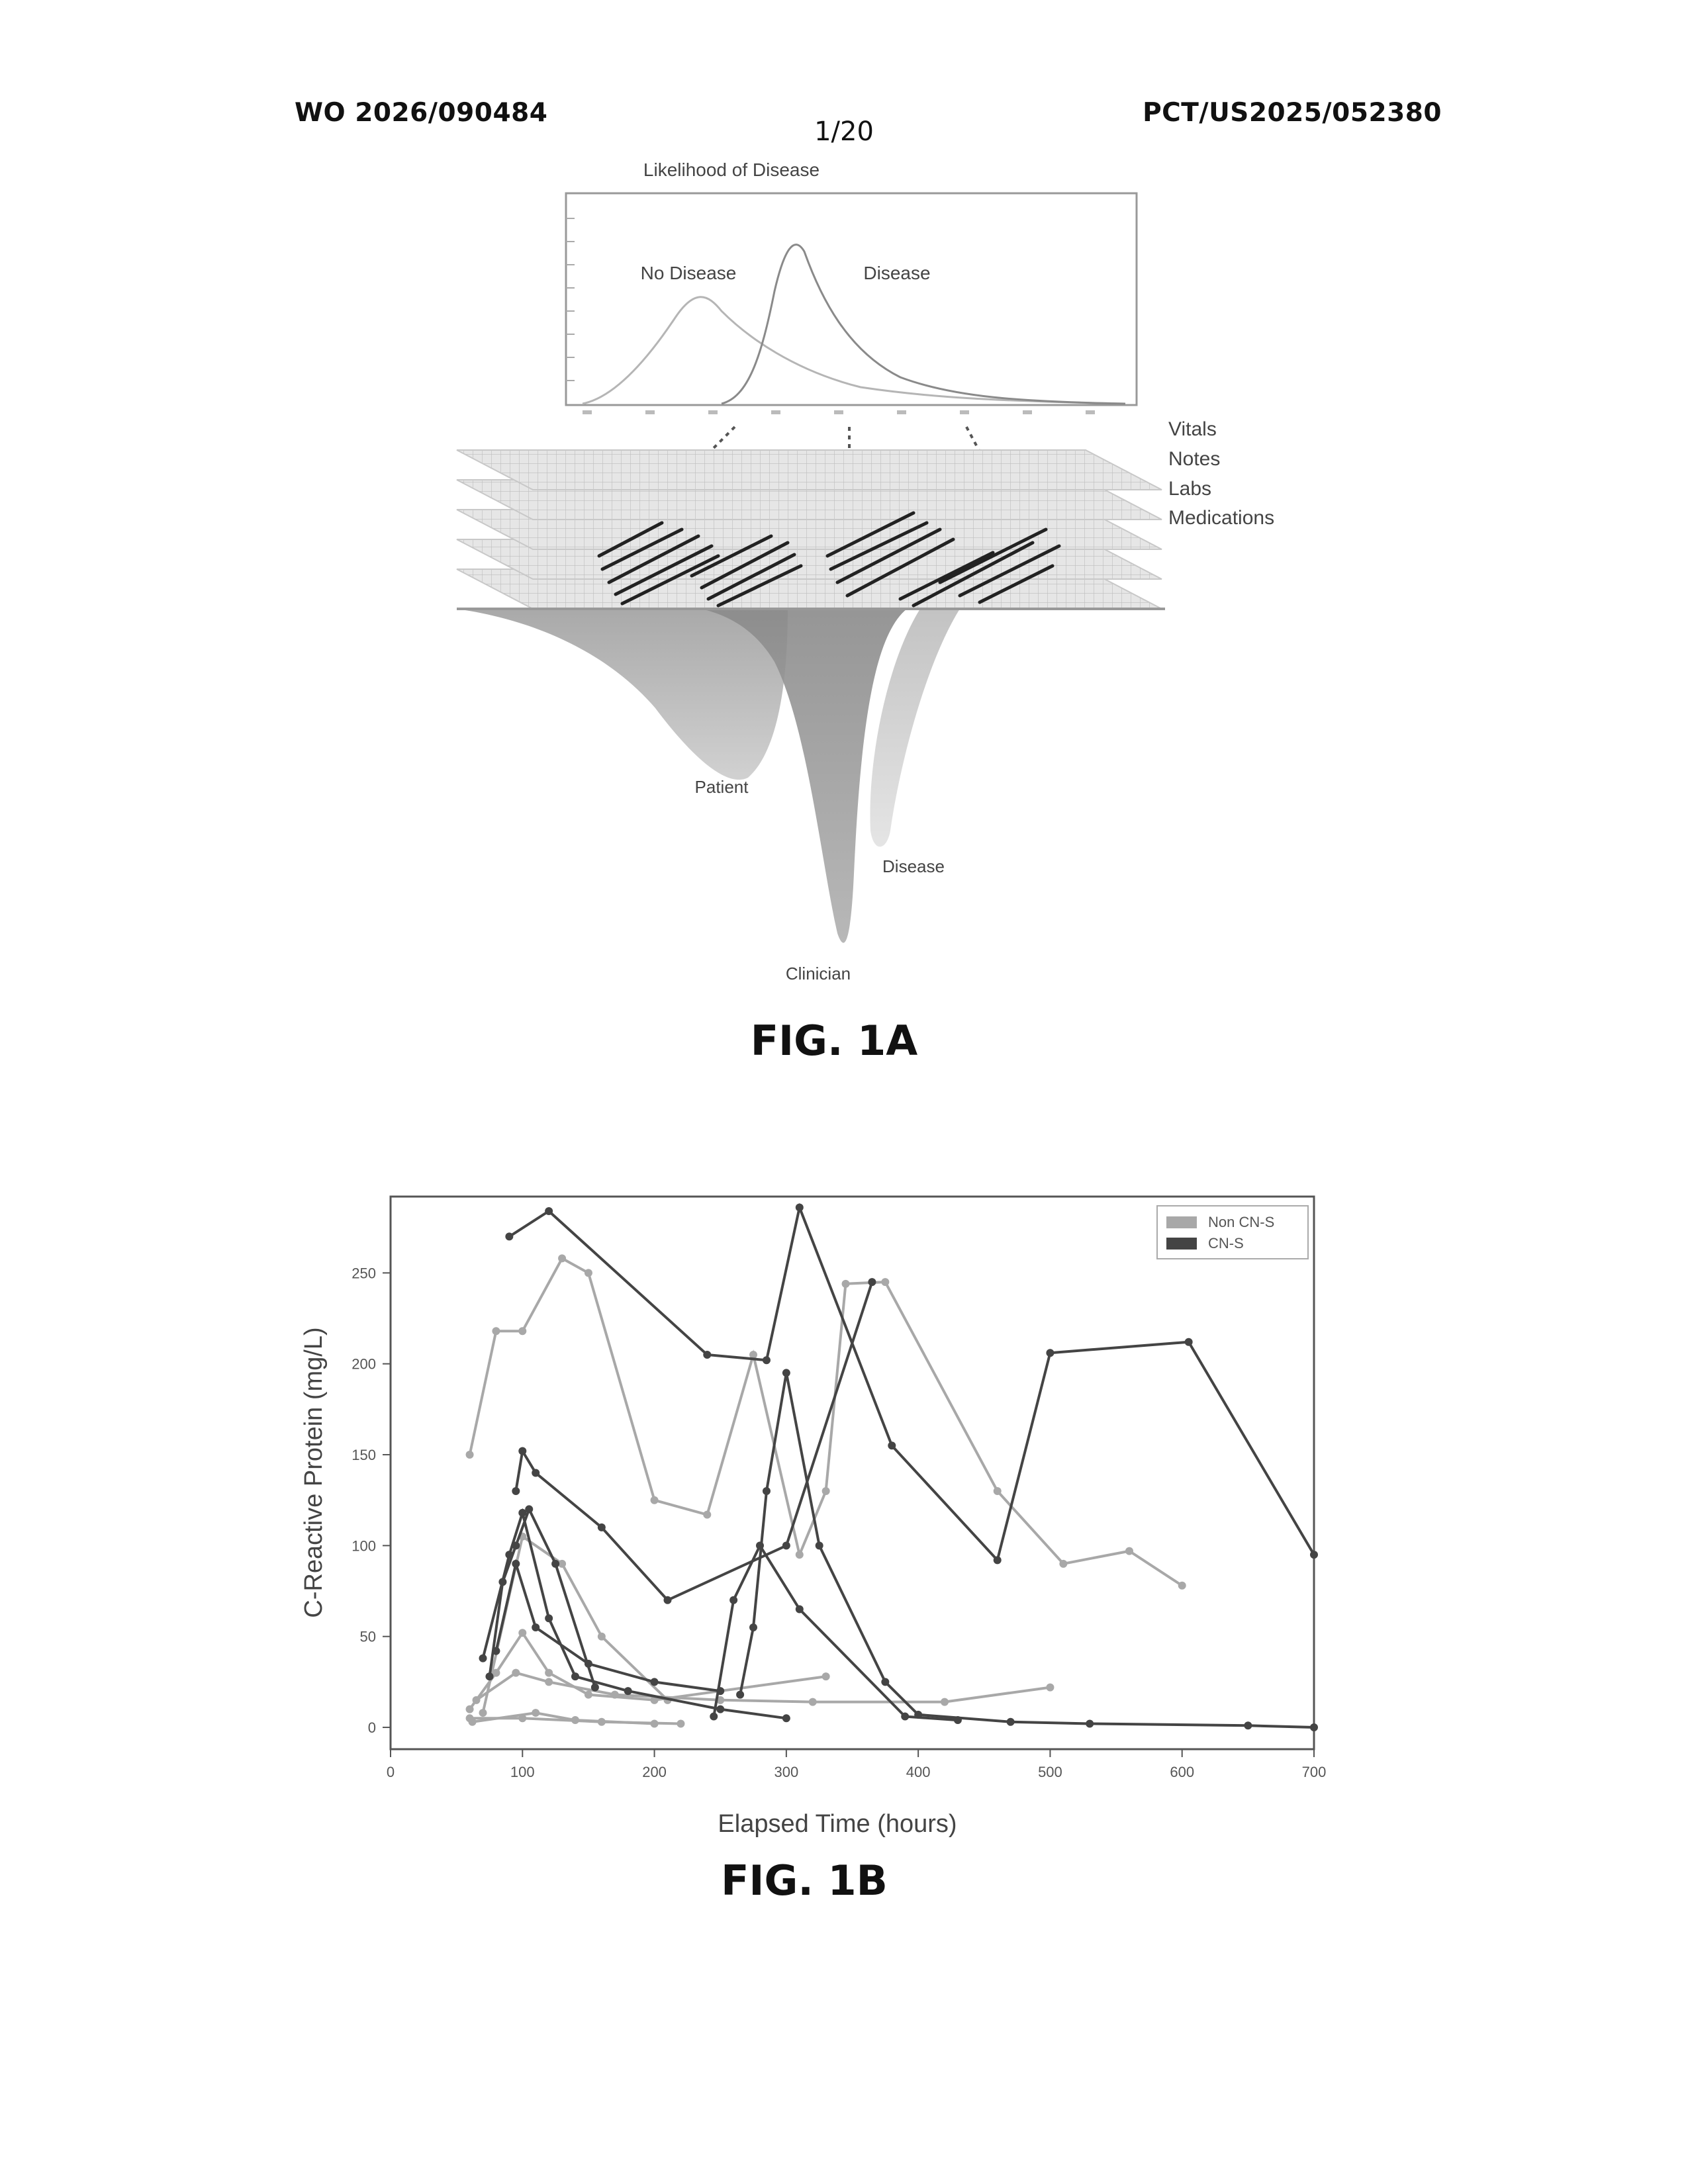  What do you see at coordinates (1181, 1222) in the screenshot?
I see `legend-swatch-non-cns` at bounding box center [1181, 1222].